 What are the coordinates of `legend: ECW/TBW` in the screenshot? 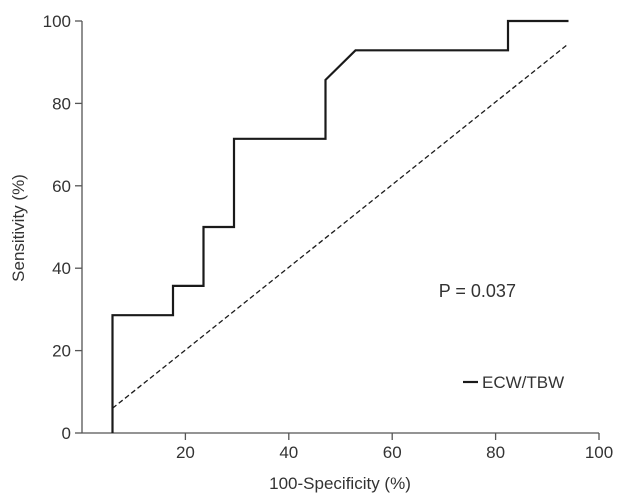 It's located at (513, 382).